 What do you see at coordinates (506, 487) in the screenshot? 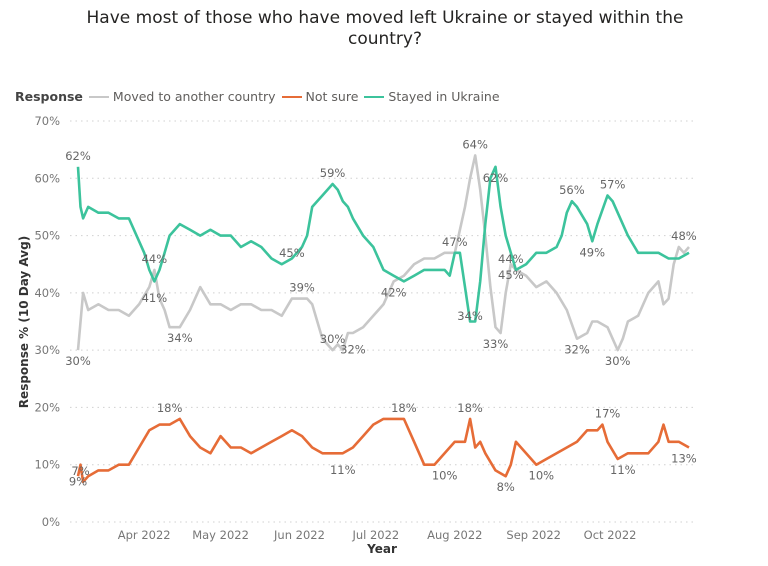
I see `data-label: 8%` at bounding box center [506, 487].